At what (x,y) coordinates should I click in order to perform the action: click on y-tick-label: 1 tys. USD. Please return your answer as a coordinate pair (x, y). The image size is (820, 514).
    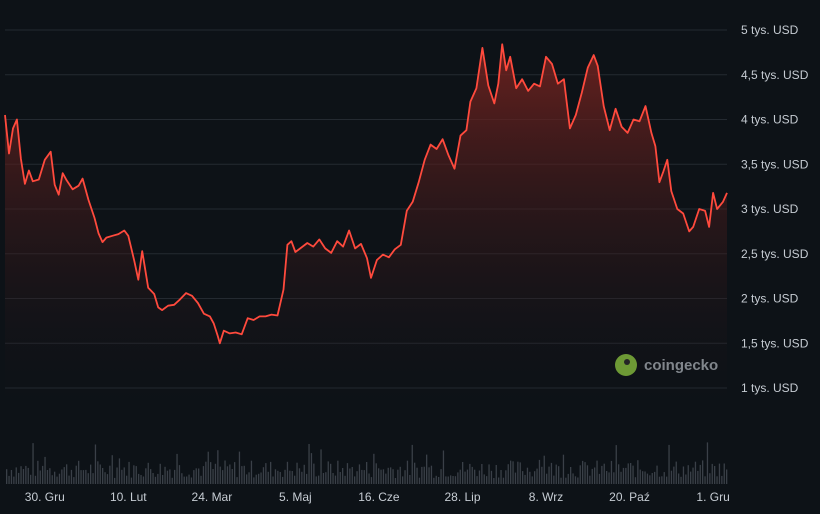
    Looking at the image, I should click on (770, 388).